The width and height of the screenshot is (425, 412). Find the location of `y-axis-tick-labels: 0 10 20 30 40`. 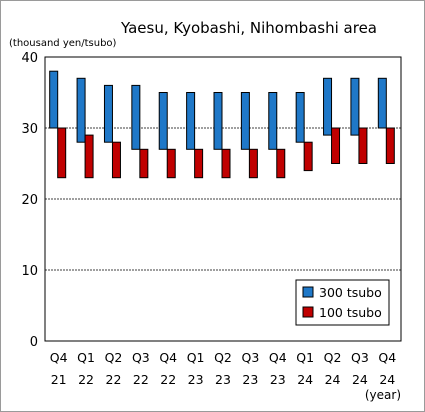

y-axis-tick-labels: 0 10 20 30 40 is located at coordinates (29, 200).